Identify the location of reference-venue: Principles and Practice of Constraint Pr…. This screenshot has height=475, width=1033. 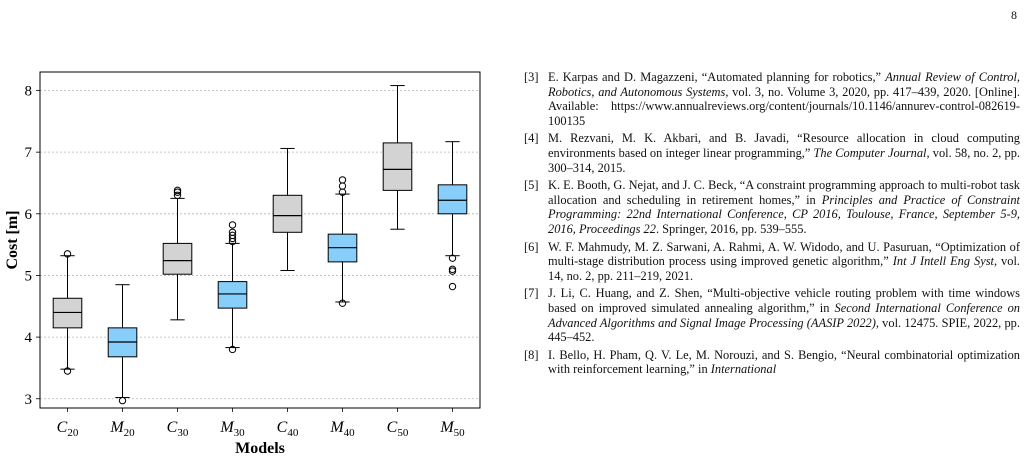
(784, 214).